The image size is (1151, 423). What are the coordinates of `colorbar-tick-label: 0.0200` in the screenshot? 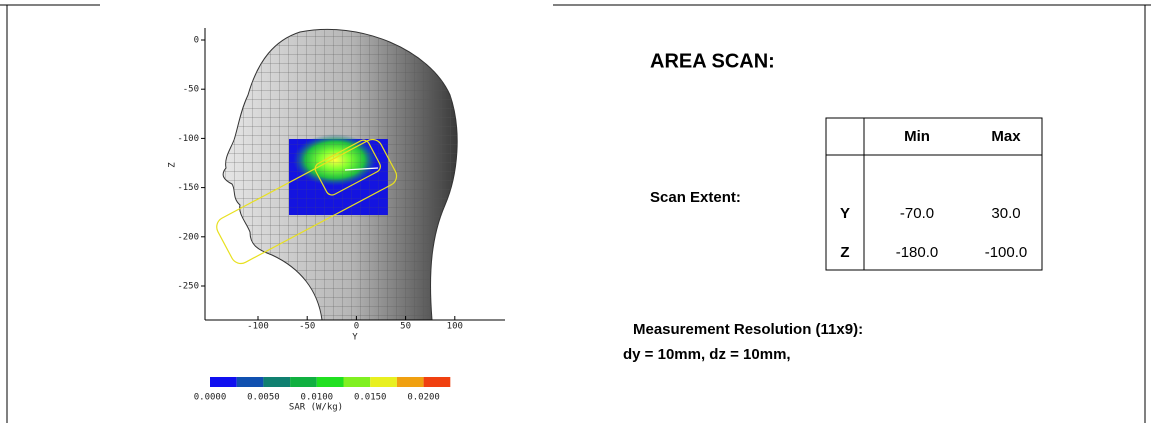 It's located at (423, 398).